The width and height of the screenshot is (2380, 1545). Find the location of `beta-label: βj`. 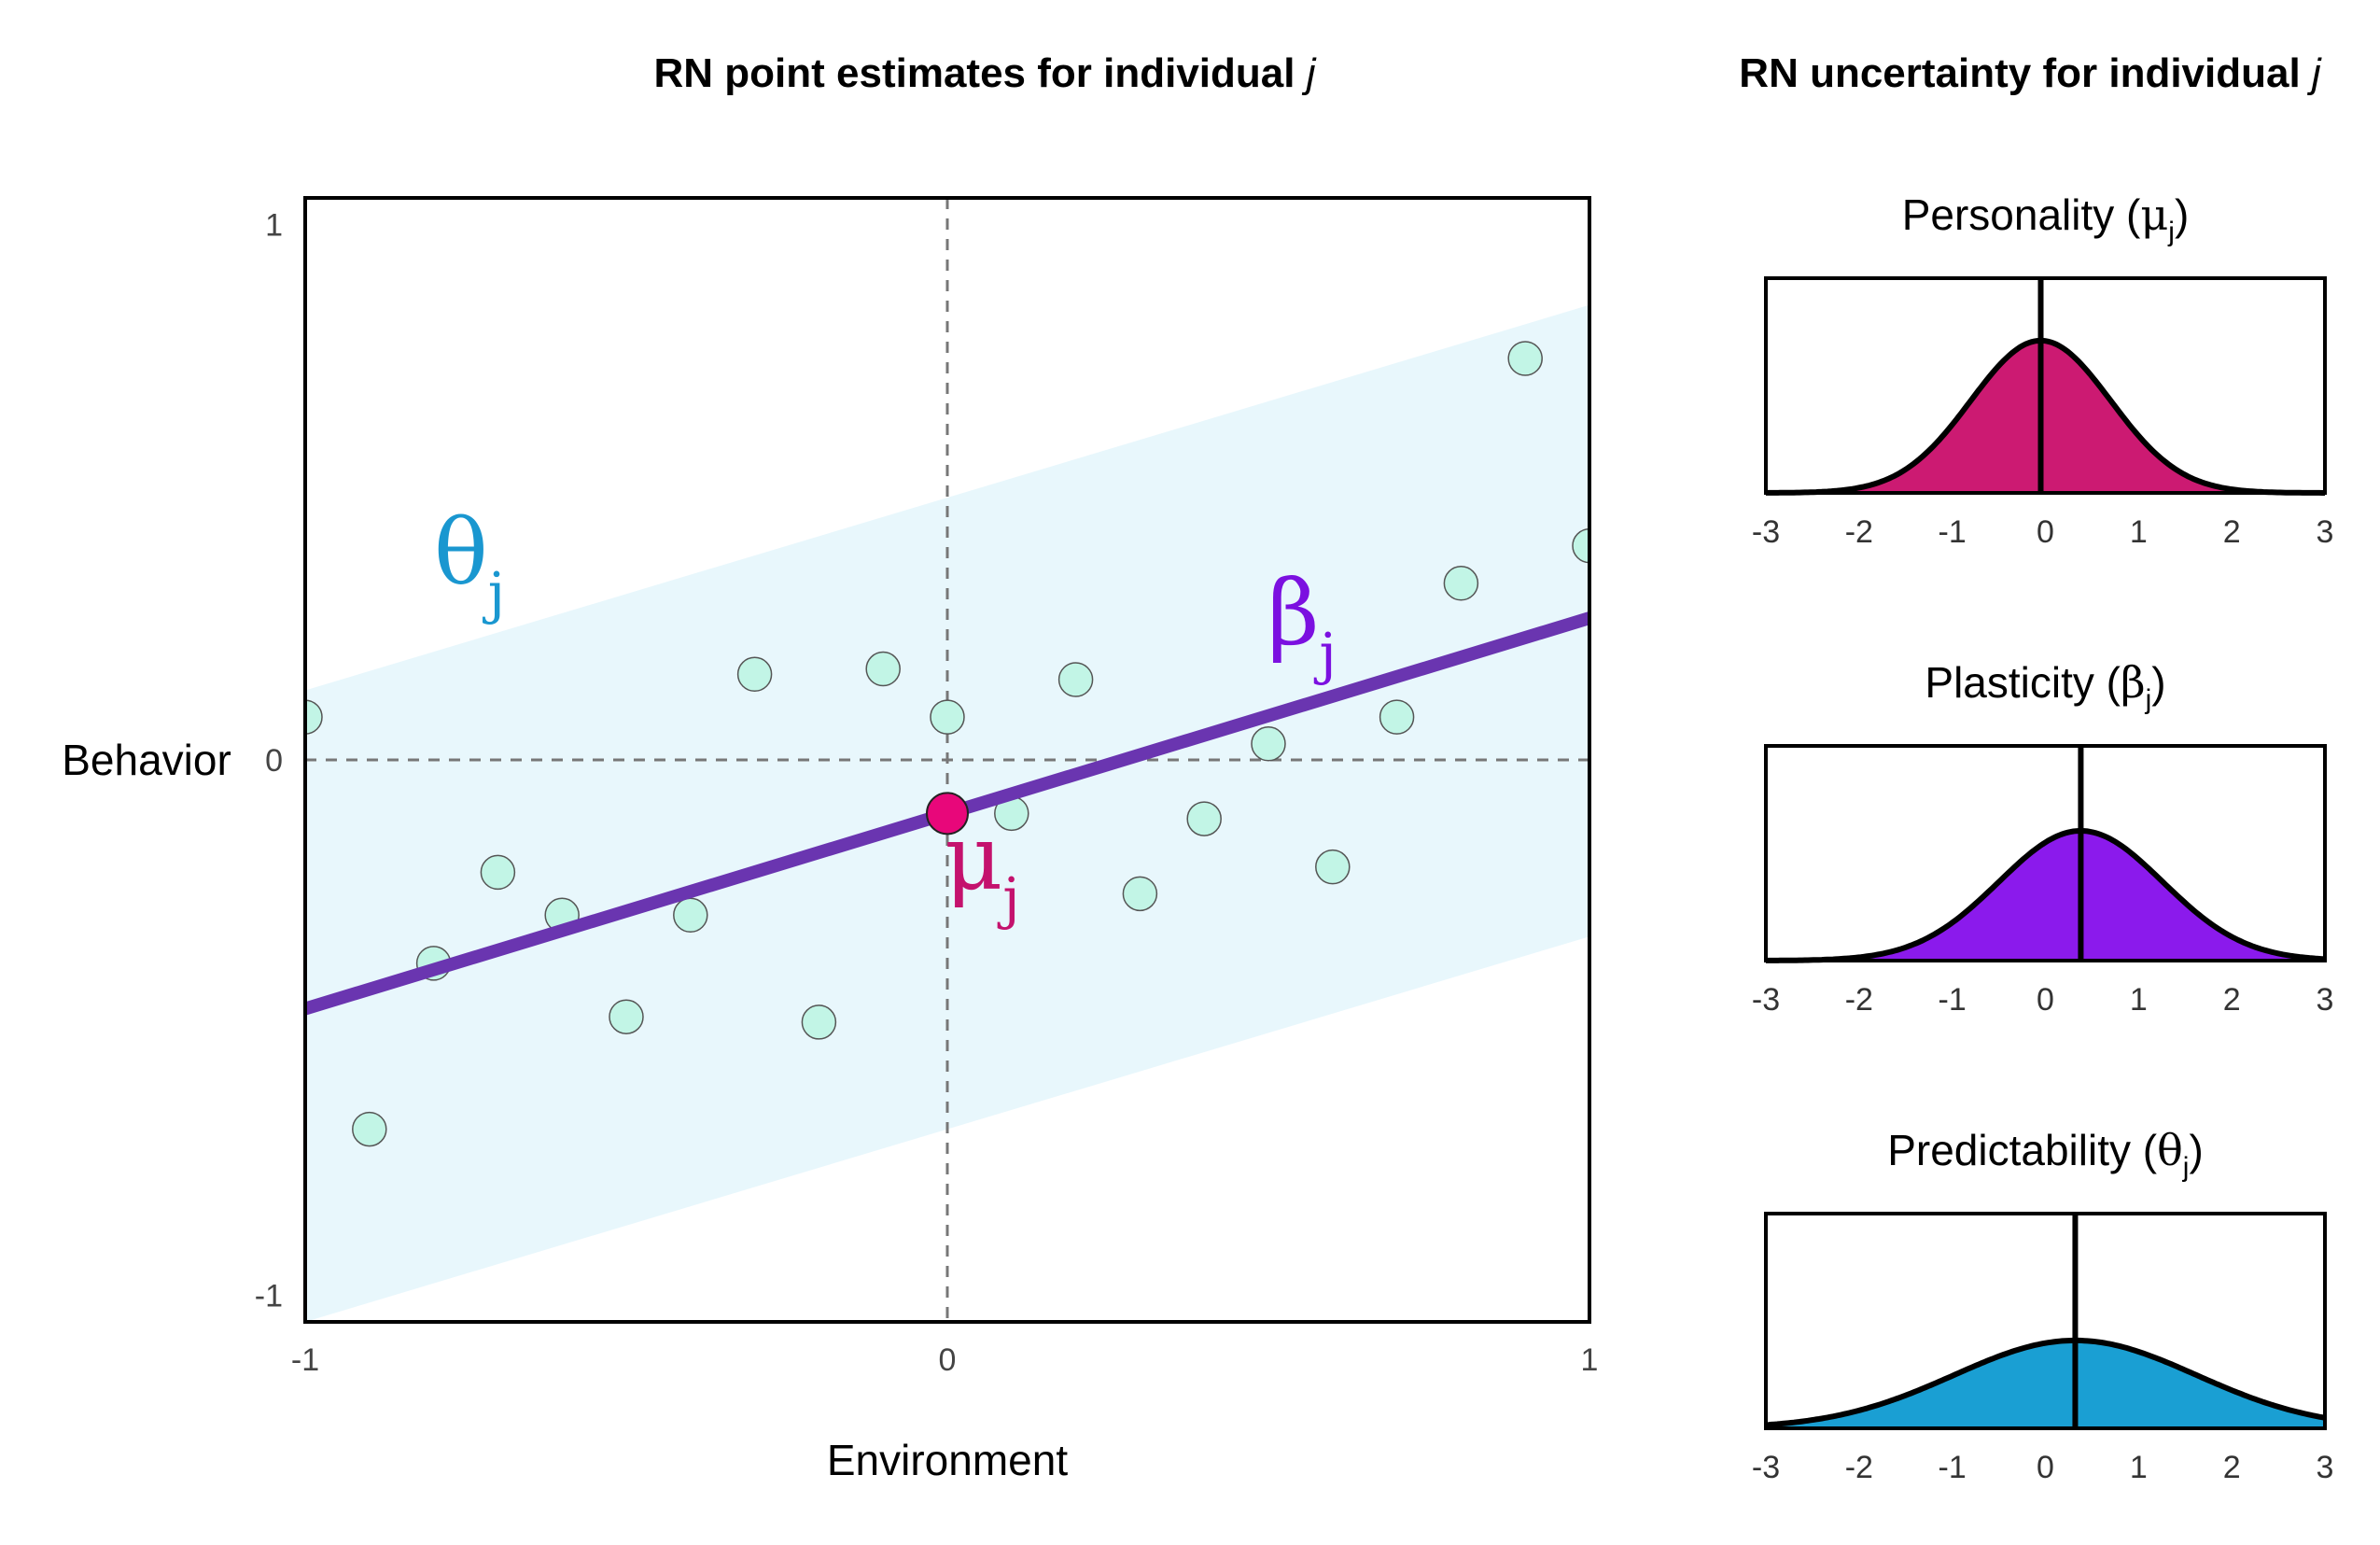

beta-label: βj is located at coordinates (1302, 624).